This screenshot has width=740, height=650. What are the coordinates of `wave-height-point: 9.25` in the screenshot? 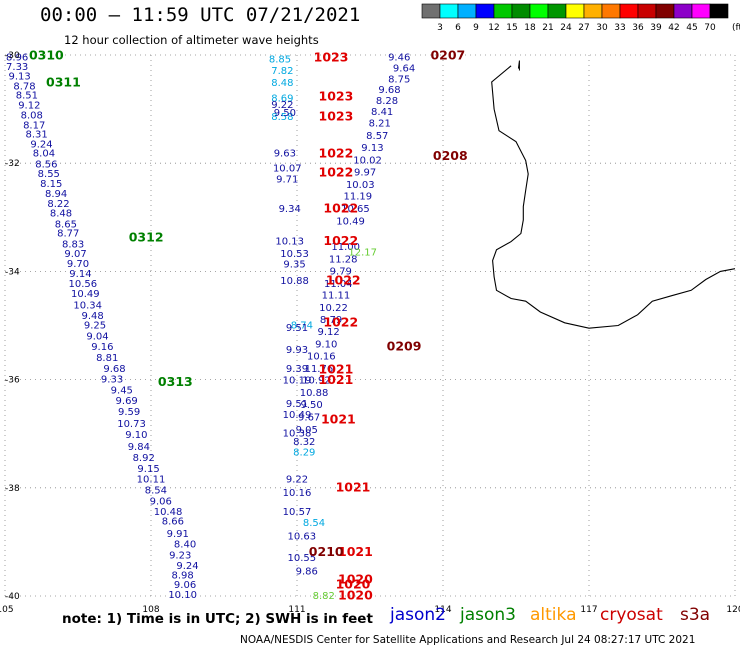 It's located at (95, 326).